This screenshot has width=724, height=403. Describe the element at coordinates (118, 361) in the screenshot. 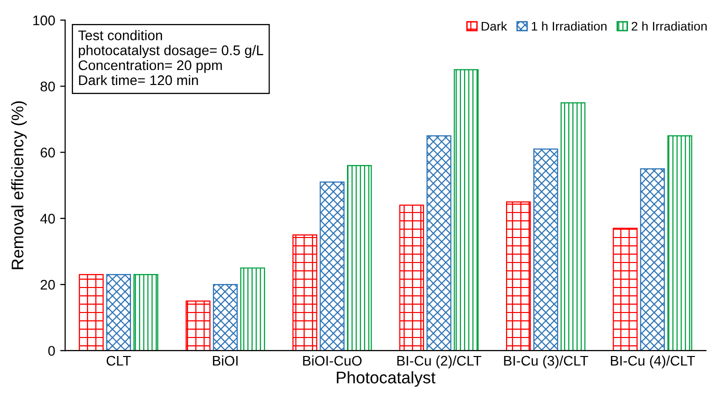

I see `x-tick-label: CLT` at that location.